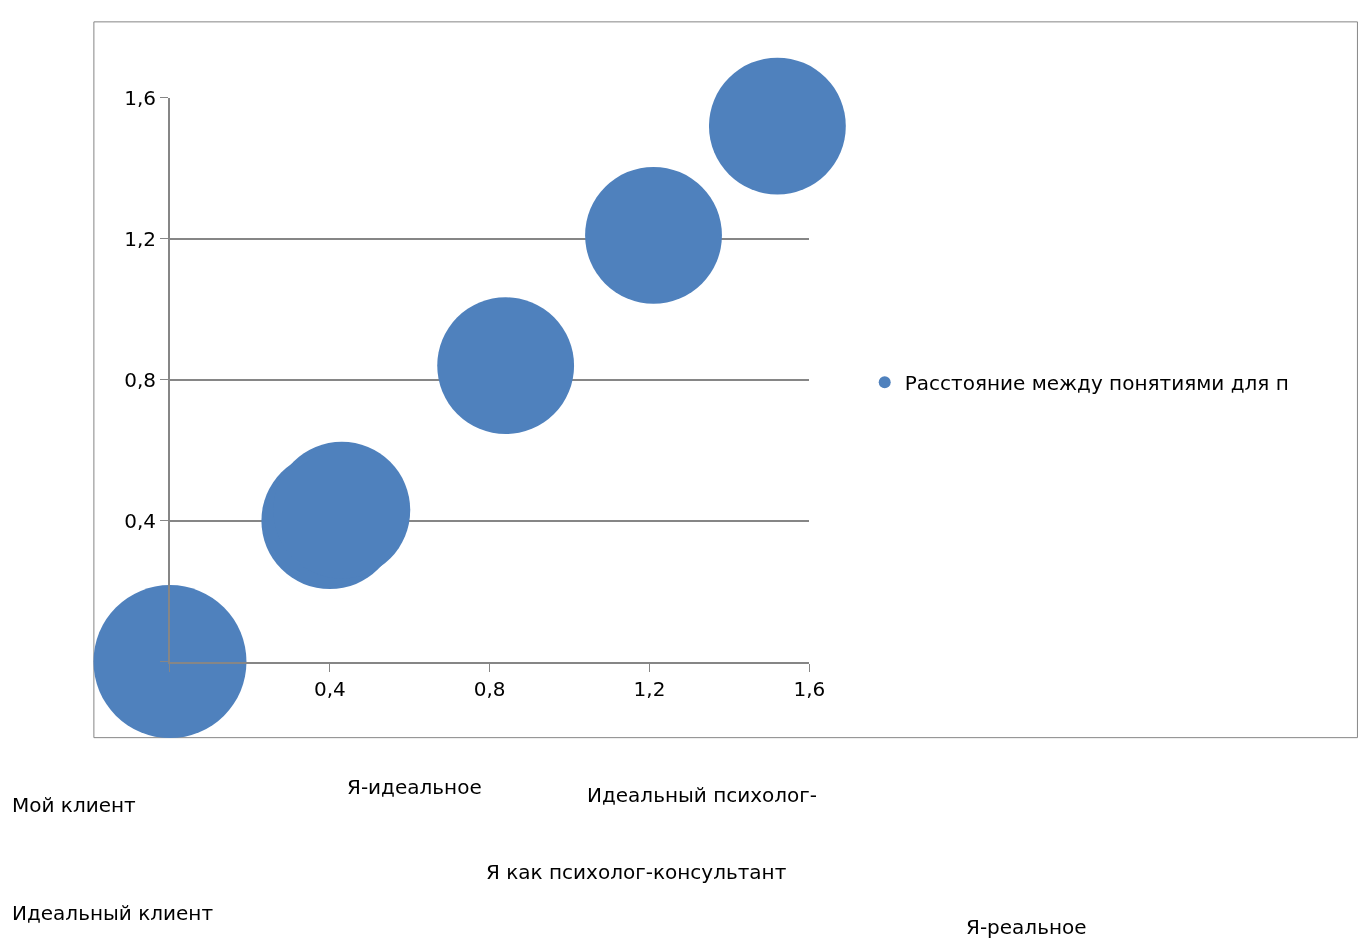 The image size is (1360, 943). Describe the element at coordinates (113, 913) in the screenshot. I see `text: Идеальный клиент` at that location.